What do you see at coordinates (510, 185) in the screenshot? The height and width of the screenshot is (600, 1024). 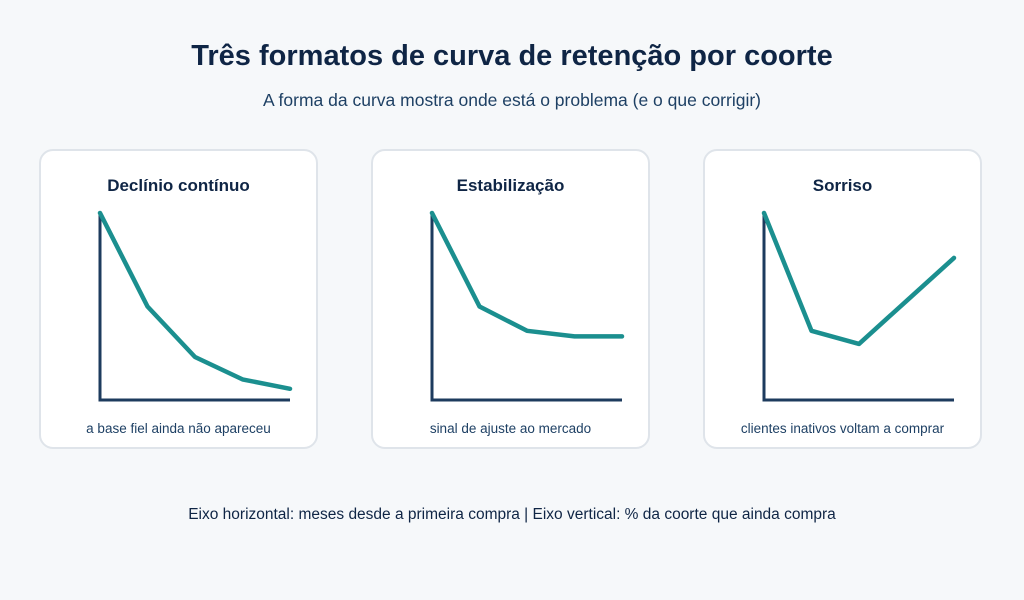 I see `panel-title: Estabilização` at bounding box center [510, 185].